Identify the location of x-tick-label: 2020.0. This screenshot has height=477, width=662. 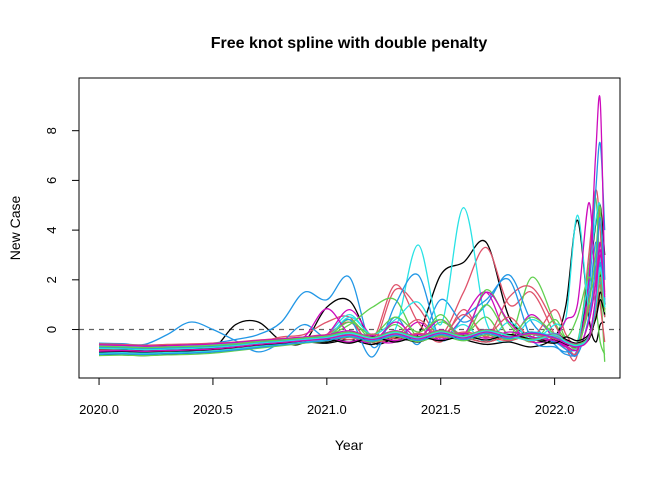
(99, 409).